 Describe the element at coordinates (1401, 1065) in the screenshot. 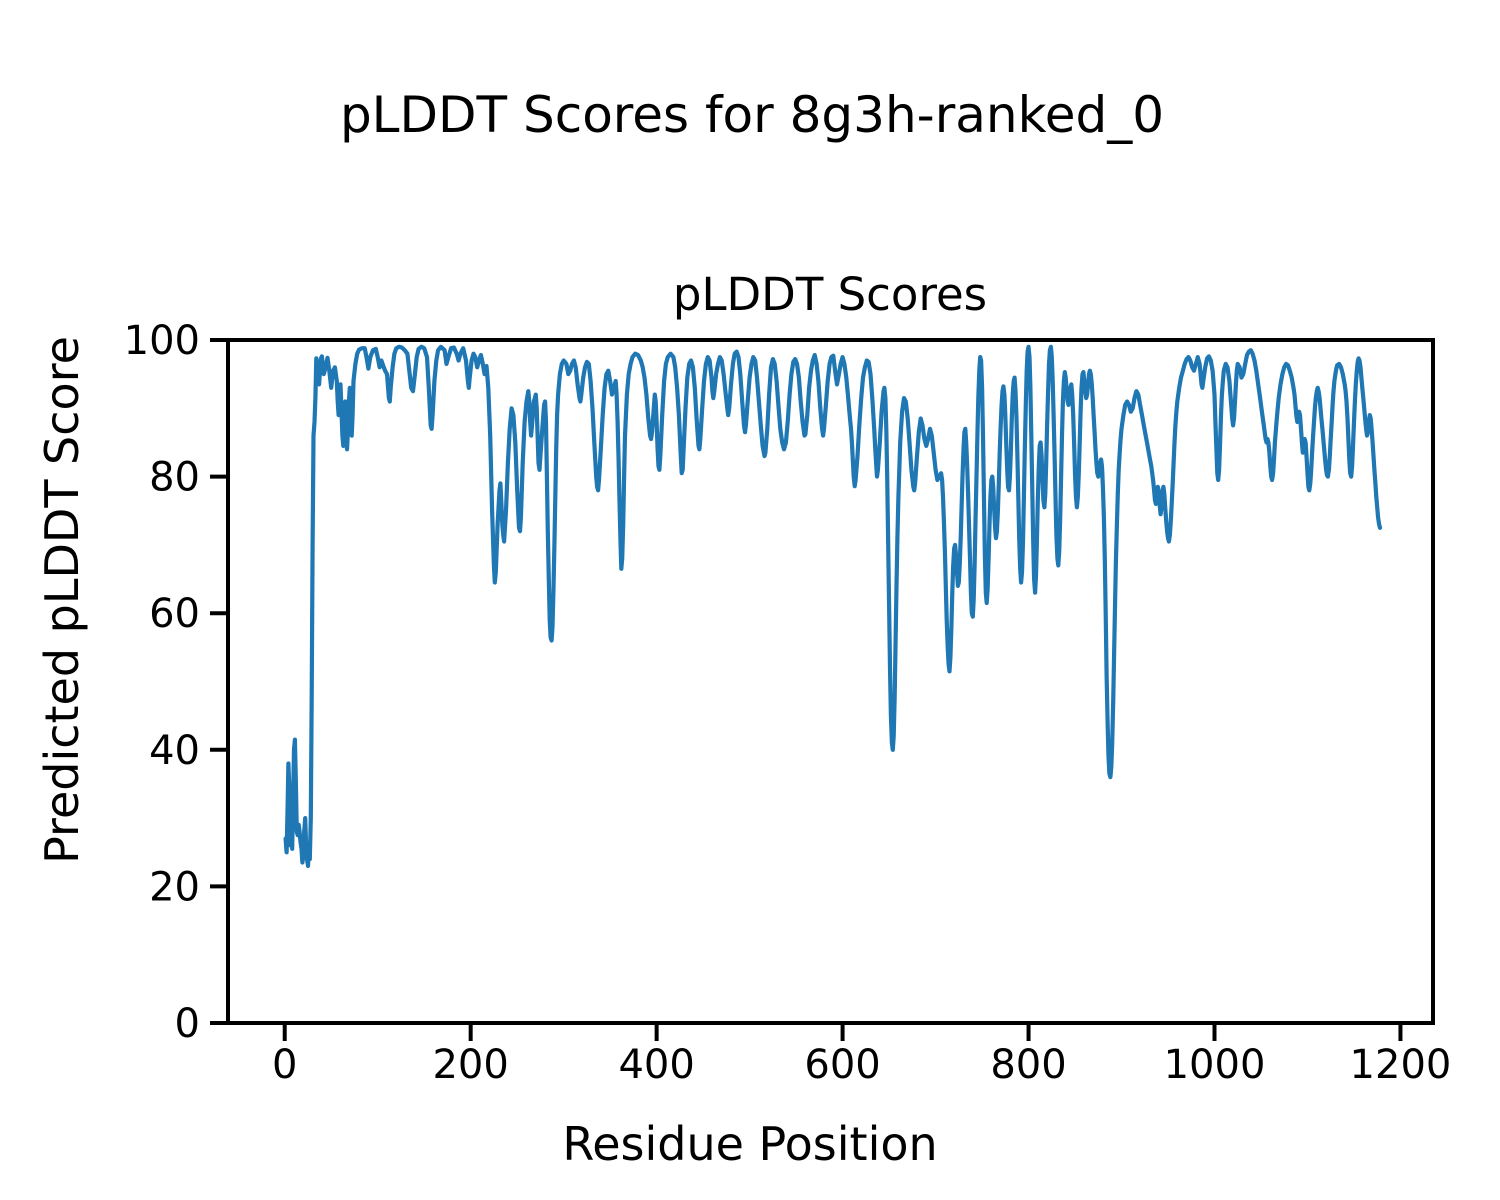

I see `x-tick-label: 1200` at that location.